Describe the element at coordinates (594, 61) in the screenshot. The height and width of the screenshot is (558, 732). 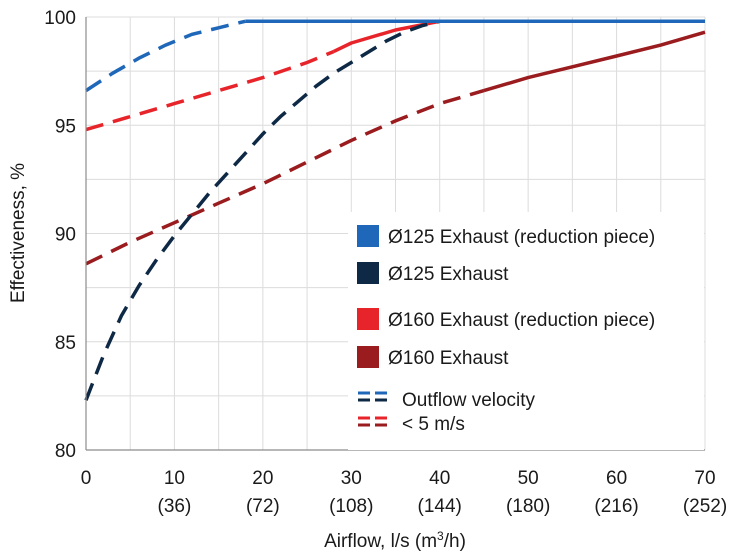
I see `series-line-solid` at that location.